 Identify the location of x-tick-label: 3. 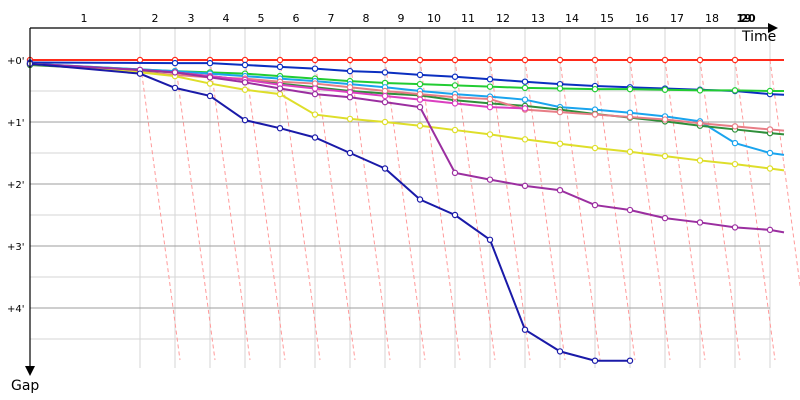
(191, 18).